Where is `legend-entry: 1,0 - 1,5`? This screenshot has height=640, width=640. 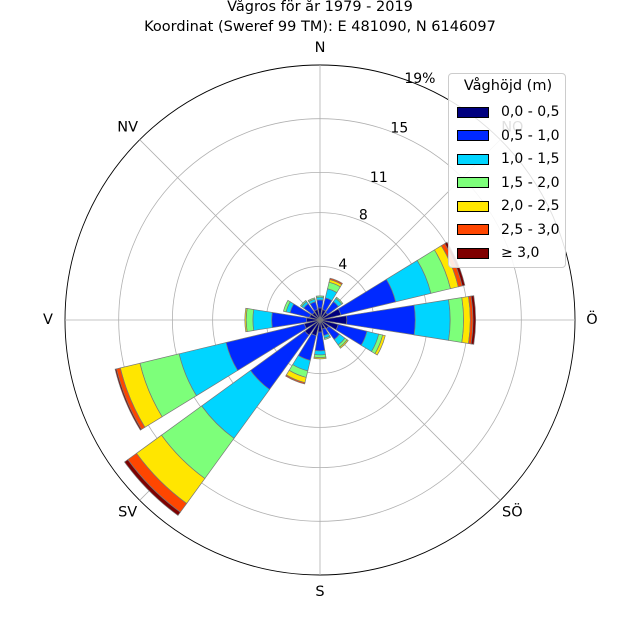 legend-entry: 1,0 - 1,5 is located at coordinates (508, 159).